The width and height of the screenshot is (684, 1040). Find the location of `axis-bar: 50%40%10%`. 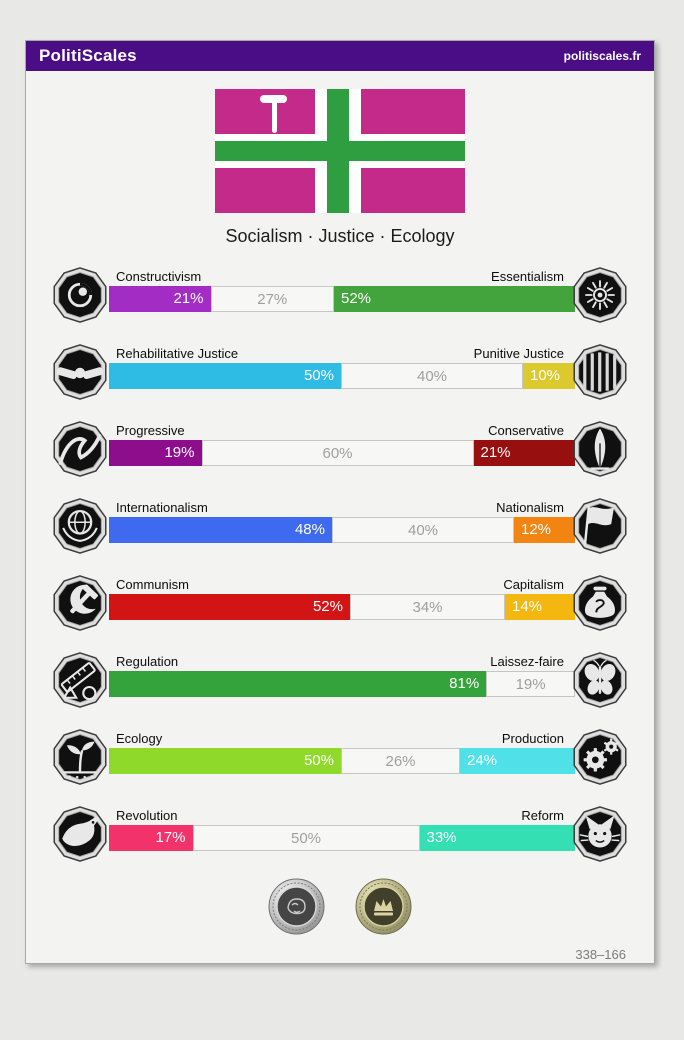

axis-bar: 50%40%10% is located at coordinates (342, 376).